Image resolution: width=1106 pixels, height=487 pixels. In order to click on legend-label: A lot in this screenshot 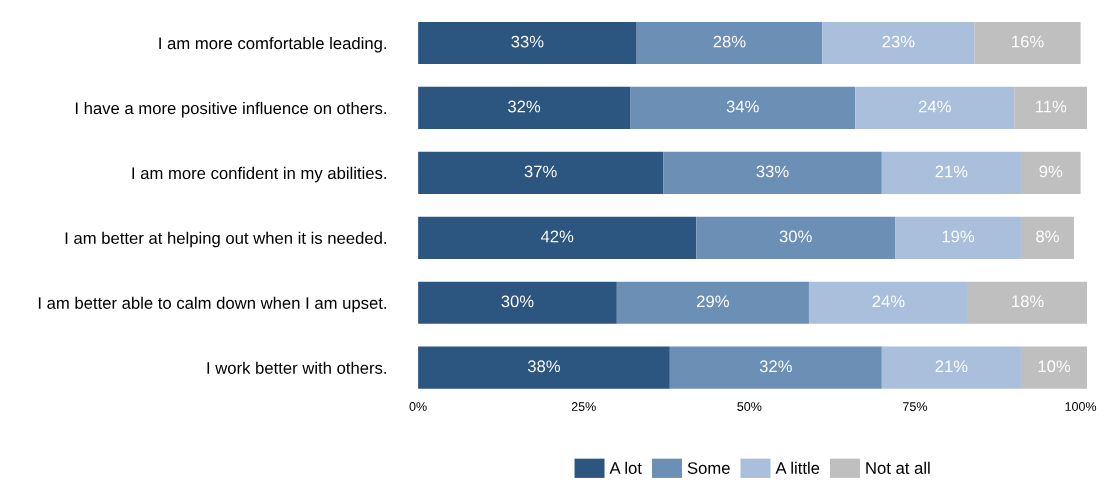, I will do `click(625, 467)`.